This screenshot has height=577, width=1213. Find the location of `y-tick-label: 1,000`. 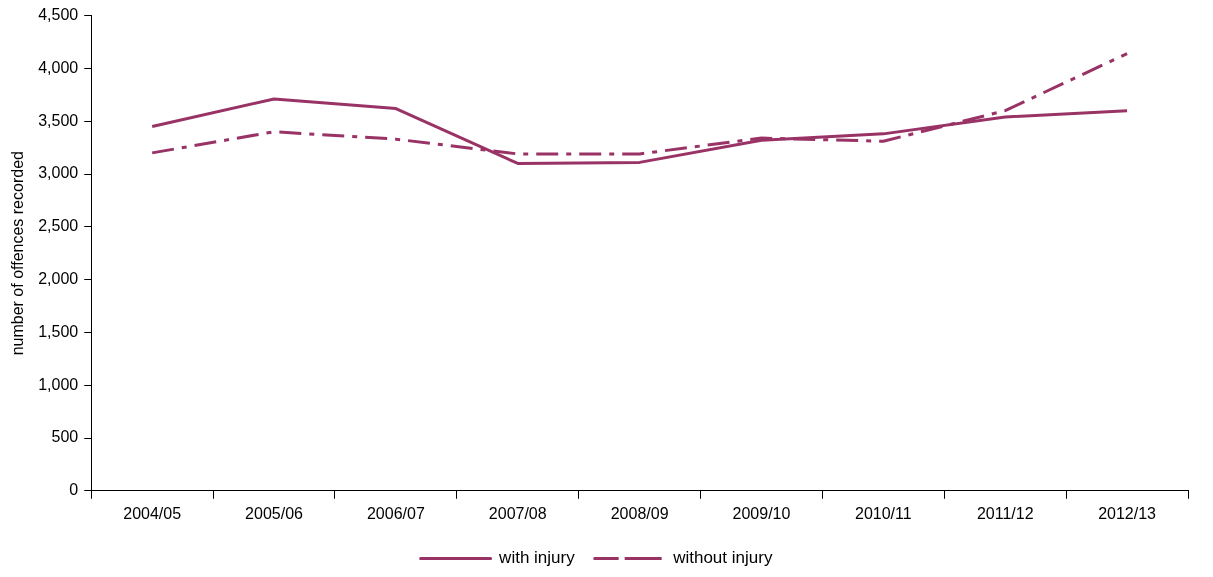

y-tick-label: 1,000 is located at coordinates (58, 384).